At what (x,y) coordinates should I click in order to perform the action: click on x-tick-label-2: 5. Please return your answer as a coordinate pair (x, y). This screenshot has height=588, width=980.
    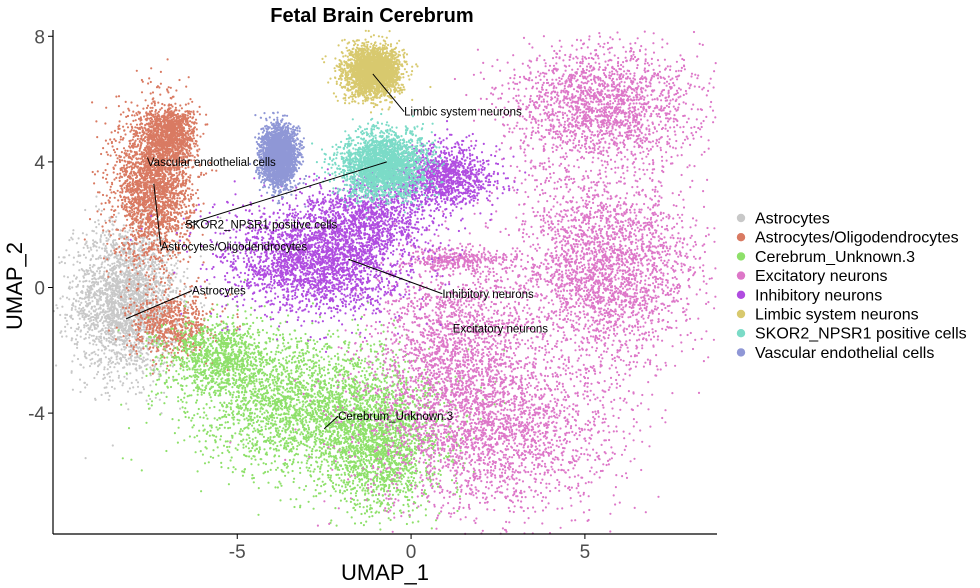
    Looking at the image, I should click on (585, 552).